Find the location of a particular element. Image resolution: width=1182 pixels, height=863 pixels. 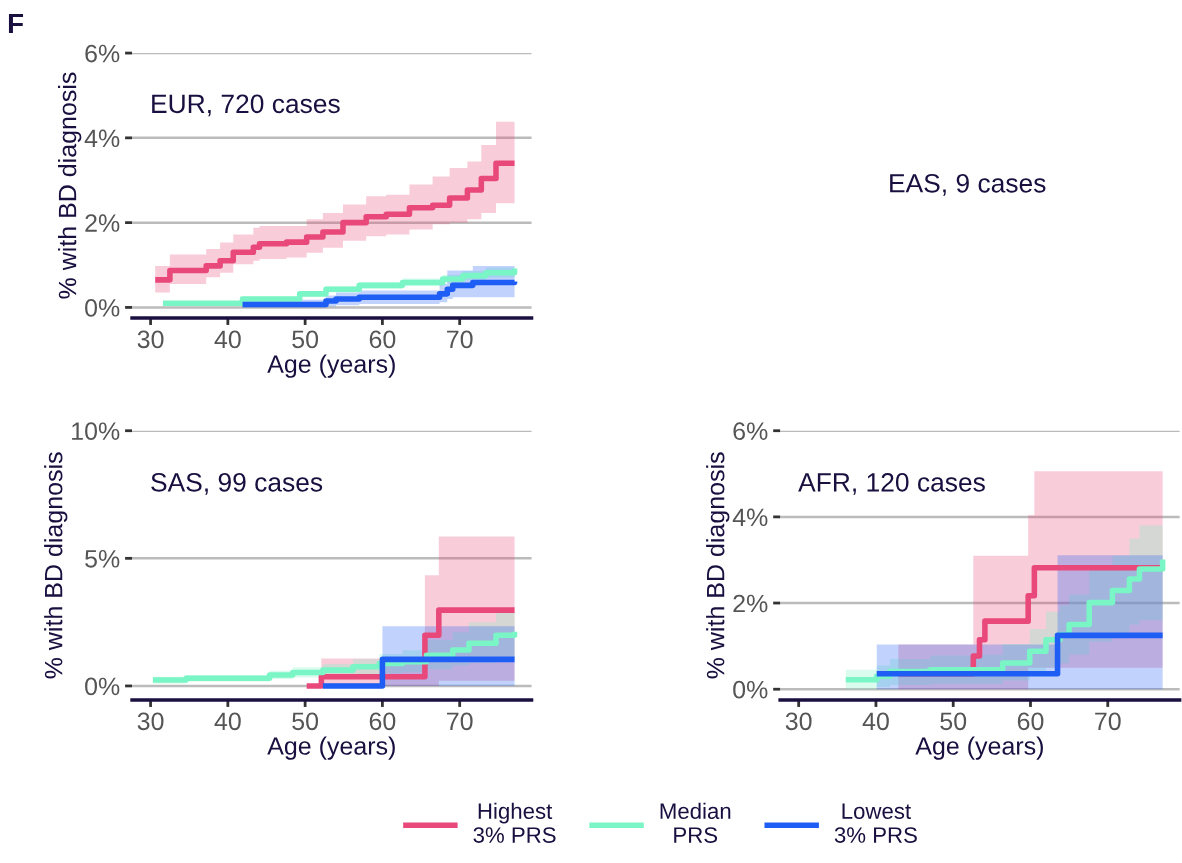

annotation: AFR, 120 cases is located at coordinates (891, 483).